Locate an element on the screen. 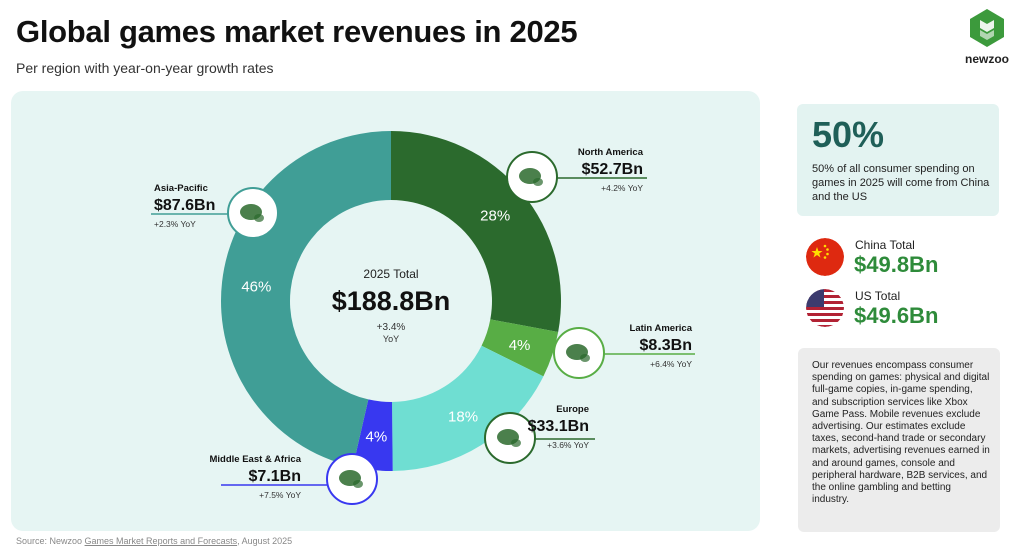  page-title: Global games market revenues in 2025 is located at coordinates (297, 31).